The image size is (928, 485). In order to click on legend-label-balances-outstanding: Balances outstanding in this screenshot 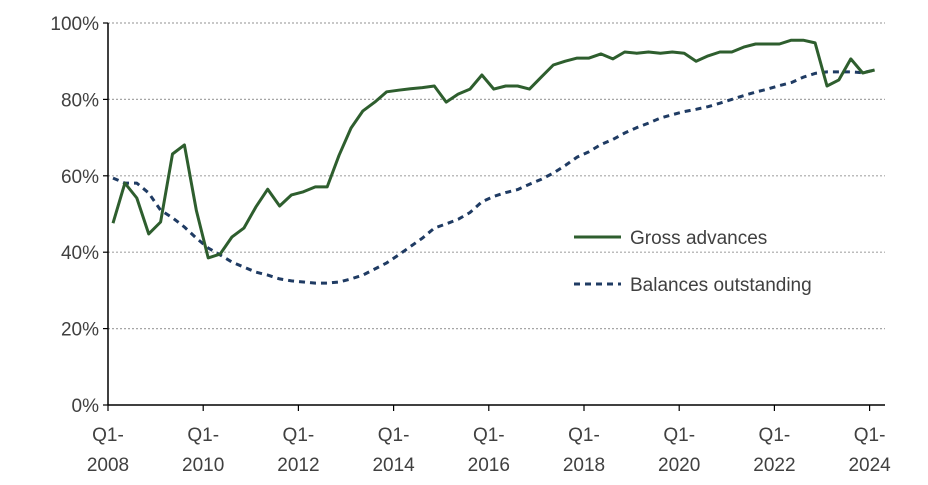, I will do `click(721, 285)`.